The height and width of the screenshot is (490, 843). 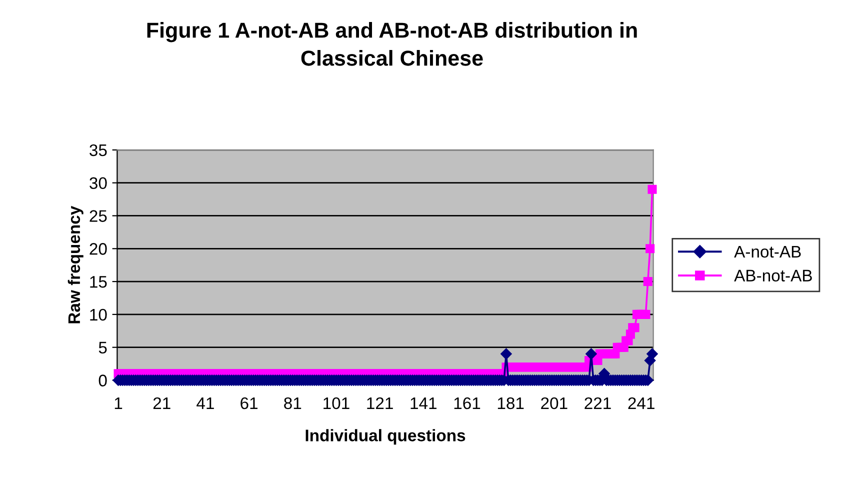 I want to click on x-tick-label: 161, so click(x=467, y=403).